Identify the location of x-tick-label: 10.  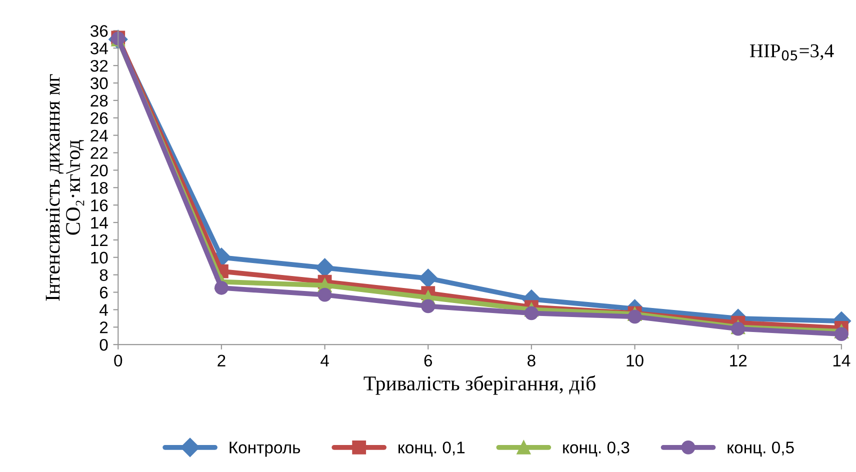
(635, 360).